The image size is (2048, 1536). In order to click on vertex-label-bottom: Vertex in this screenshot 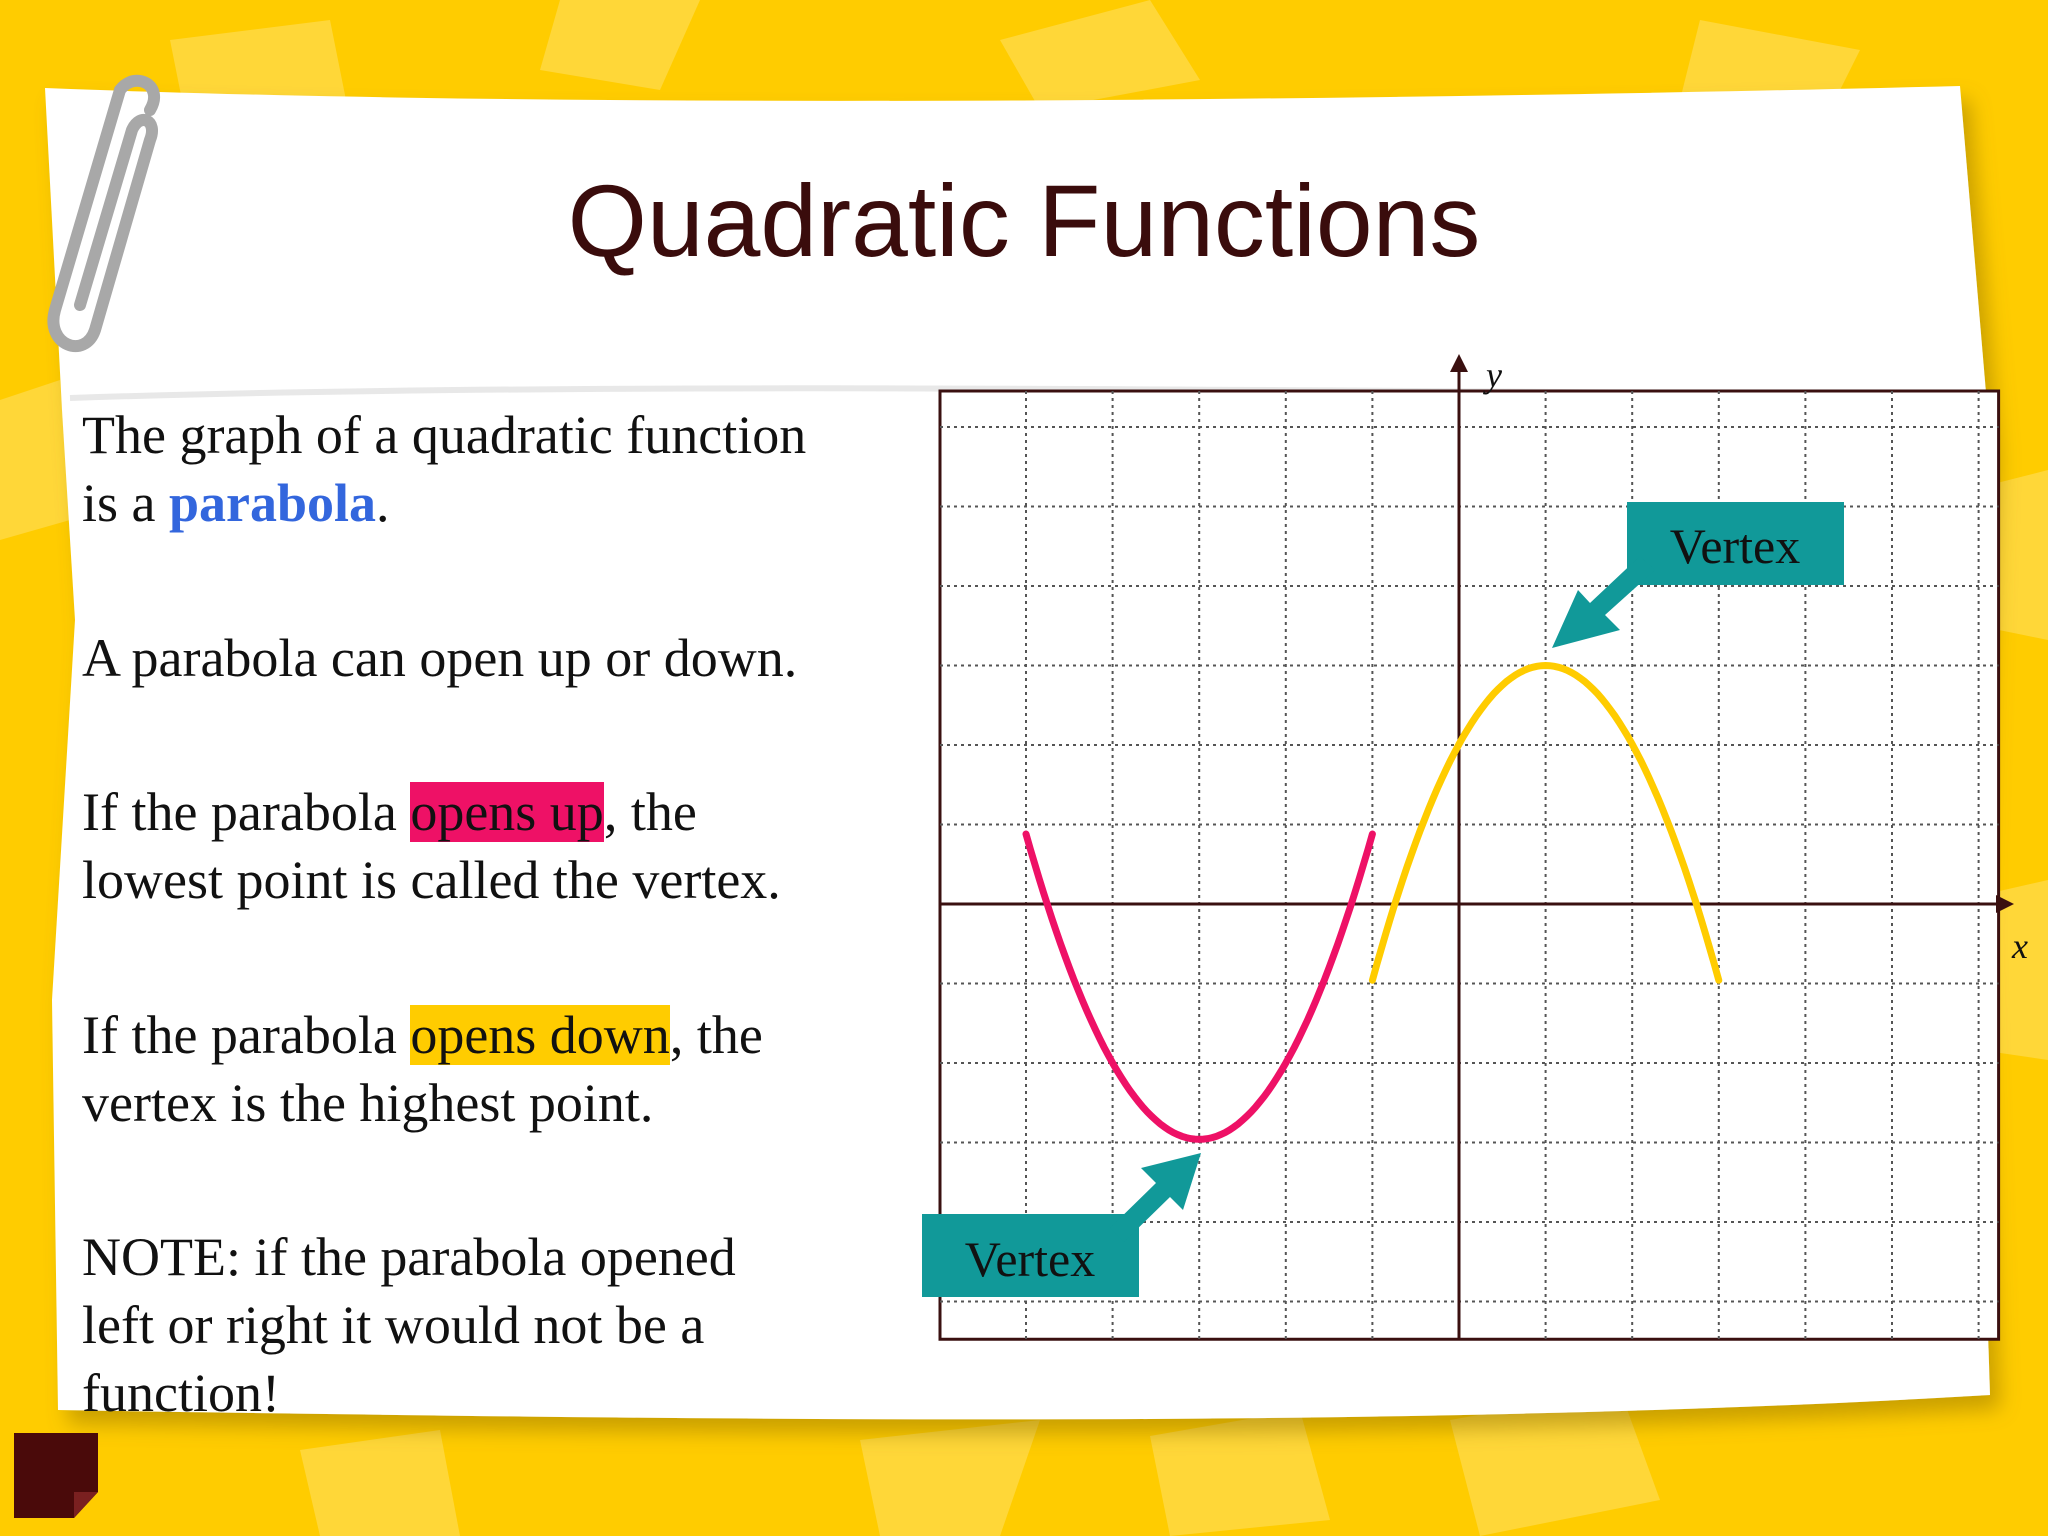, I will do `click(1030, 1259)`.